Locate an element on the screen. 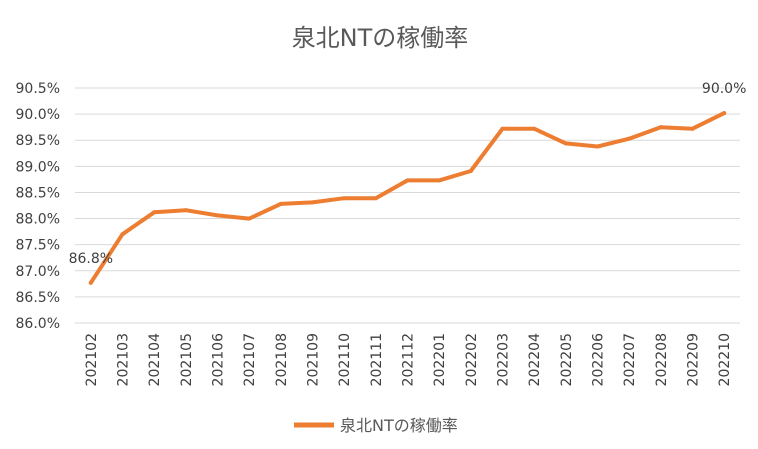 The height and width of the screenshot is (449, 758). x-tick-label: 202209 is located at coordinates (694, 359).